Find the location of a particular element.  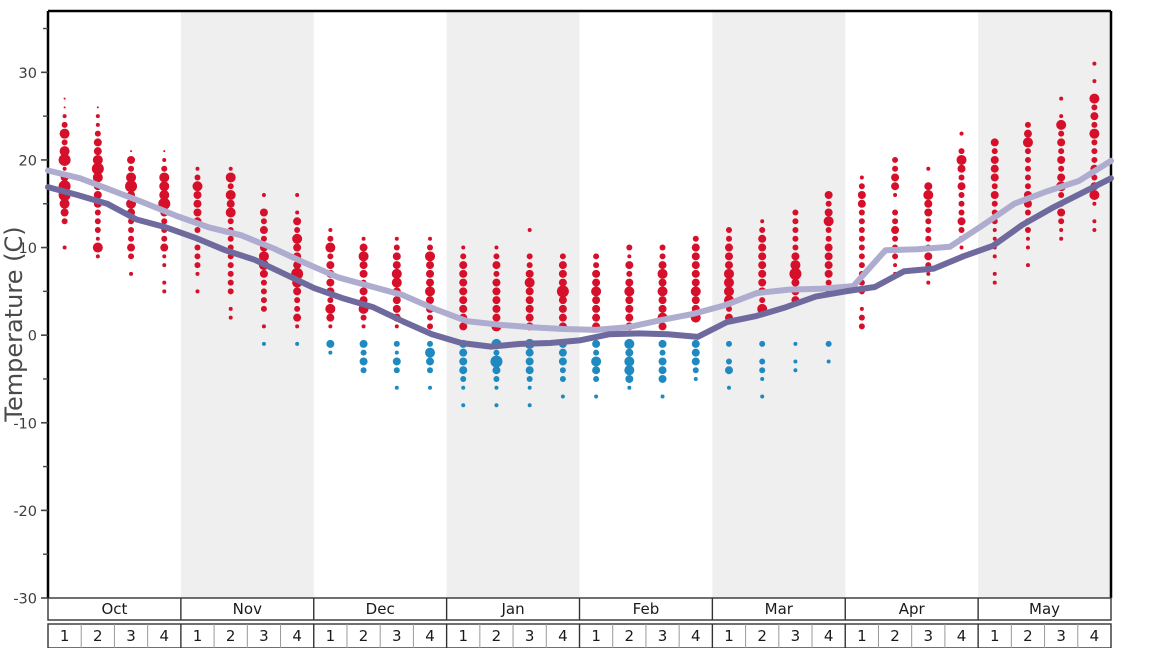

month-label-mar: Mar is located at coordinates (779, 609).